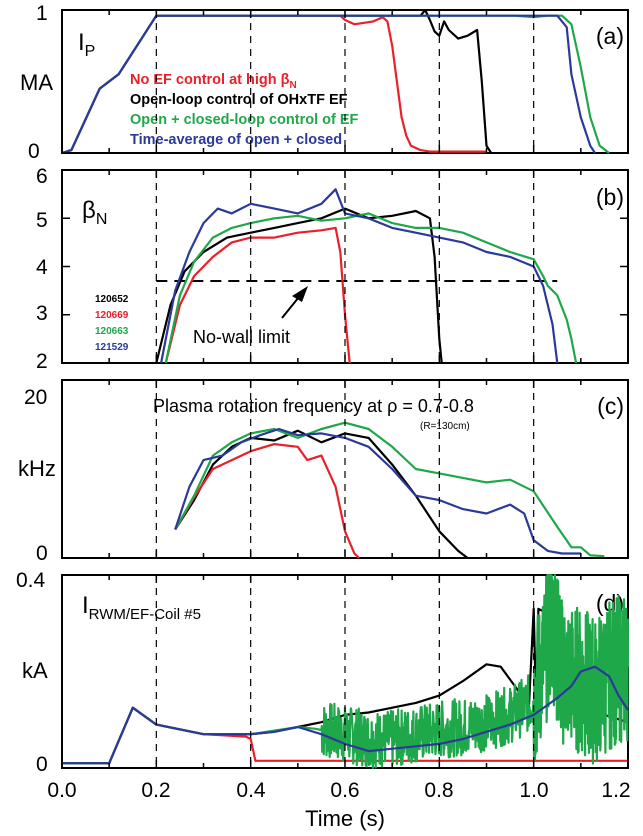 This screenshot has height=836, width=643. I want to click on xtick-label-1: 0.2, so click(155, 790).